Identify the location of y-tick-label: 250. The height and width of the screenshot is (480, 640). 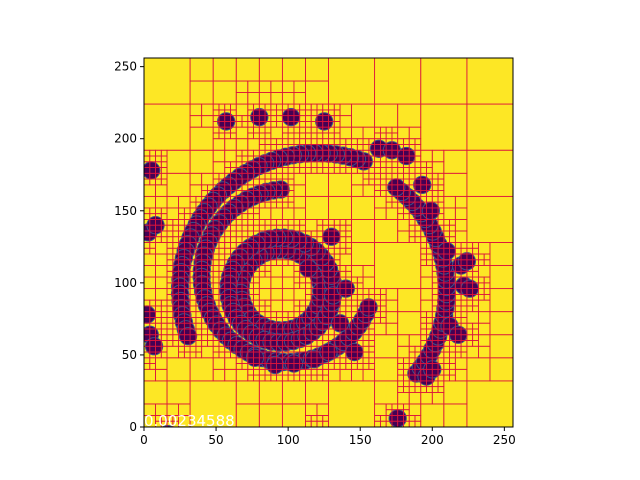
(125, 67).